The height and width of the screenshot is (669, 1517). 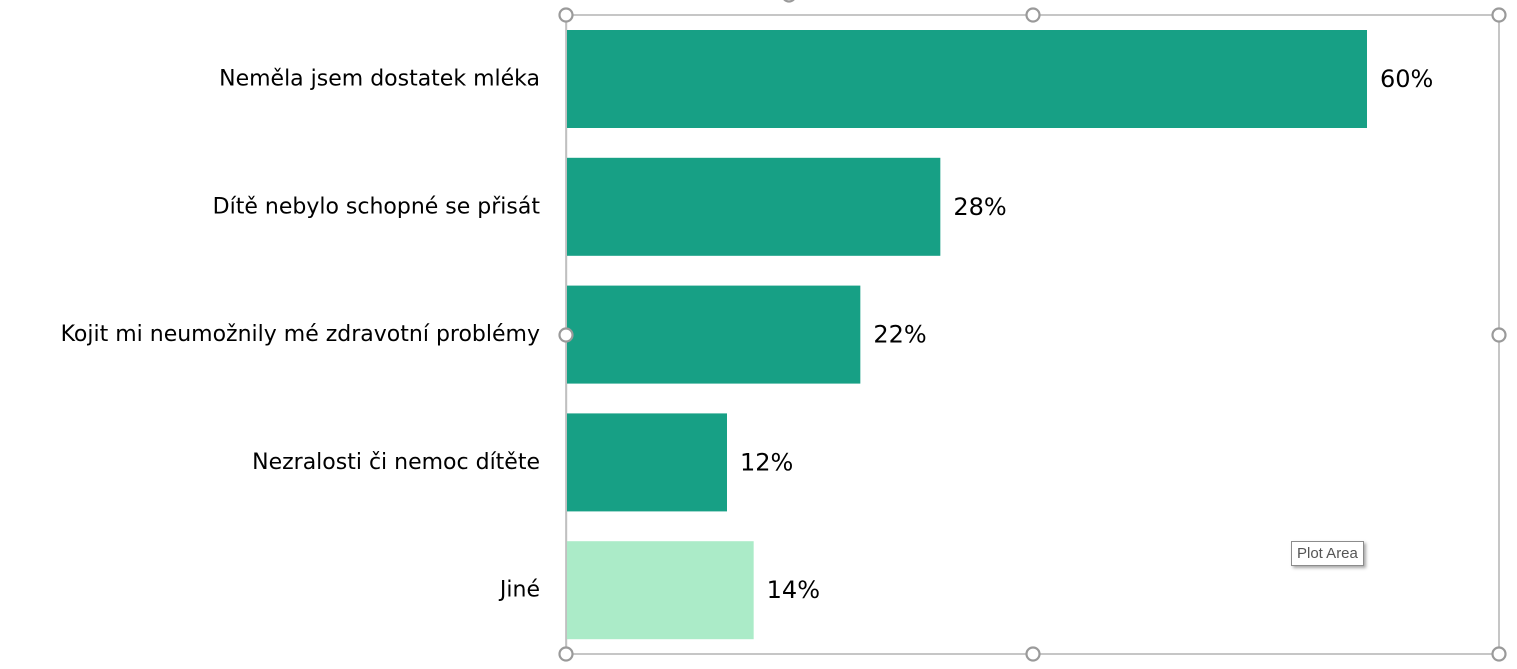 I want to click on category-label-2: Dítě nebylo schopné se přisát, so click(x=377, y=206).